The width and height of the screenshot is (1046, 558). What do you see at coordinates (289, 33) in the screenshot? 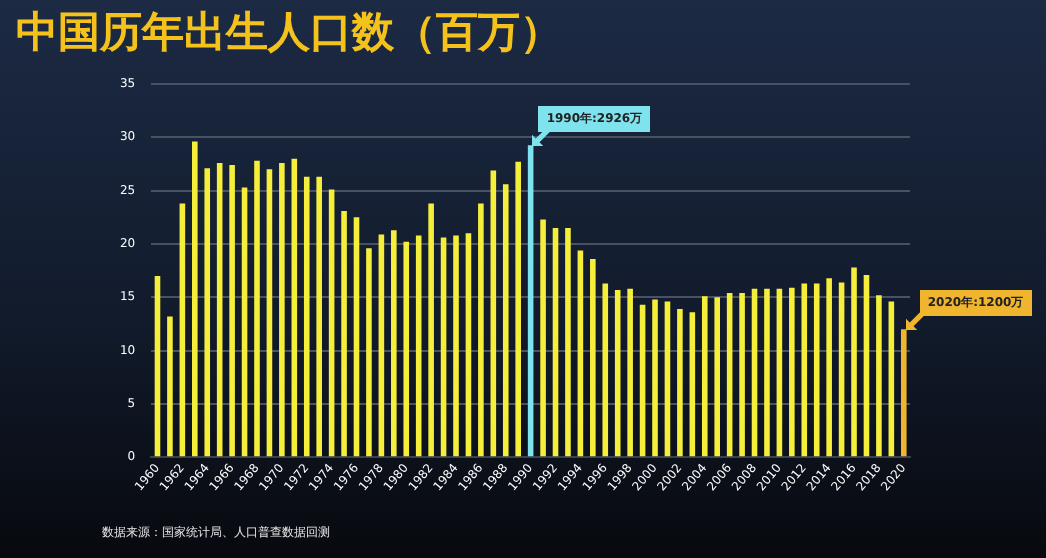
I see `chart-title: 中国历年出生人口数（百万）` at bounding box center [289, 33].